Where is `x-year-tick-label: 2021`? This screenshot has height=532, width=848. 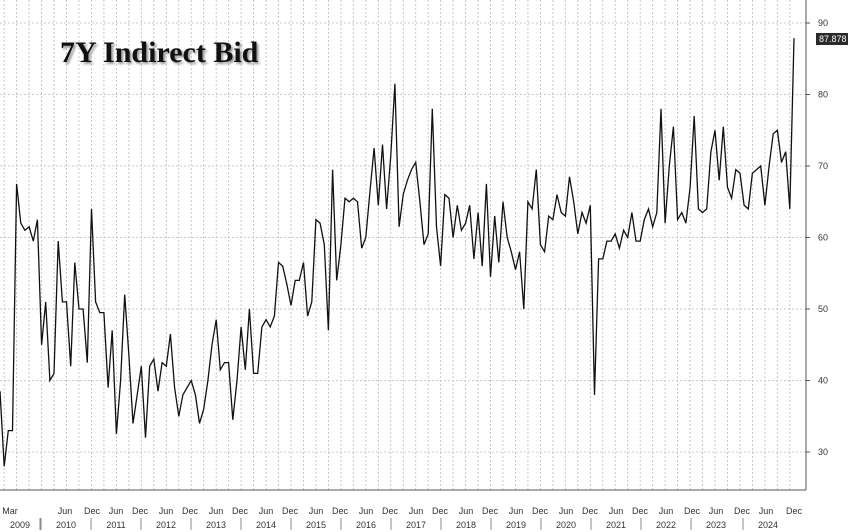 x-year-tick-label: 2021 is located at coordinates (616, 525).